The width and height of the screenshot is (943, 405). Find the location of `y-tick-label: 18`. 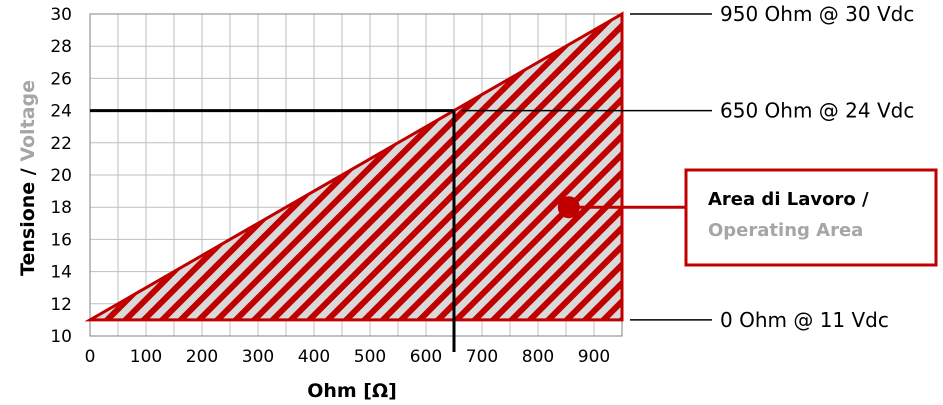

y-tick-label: 18 is located at coordinates (61, 208).